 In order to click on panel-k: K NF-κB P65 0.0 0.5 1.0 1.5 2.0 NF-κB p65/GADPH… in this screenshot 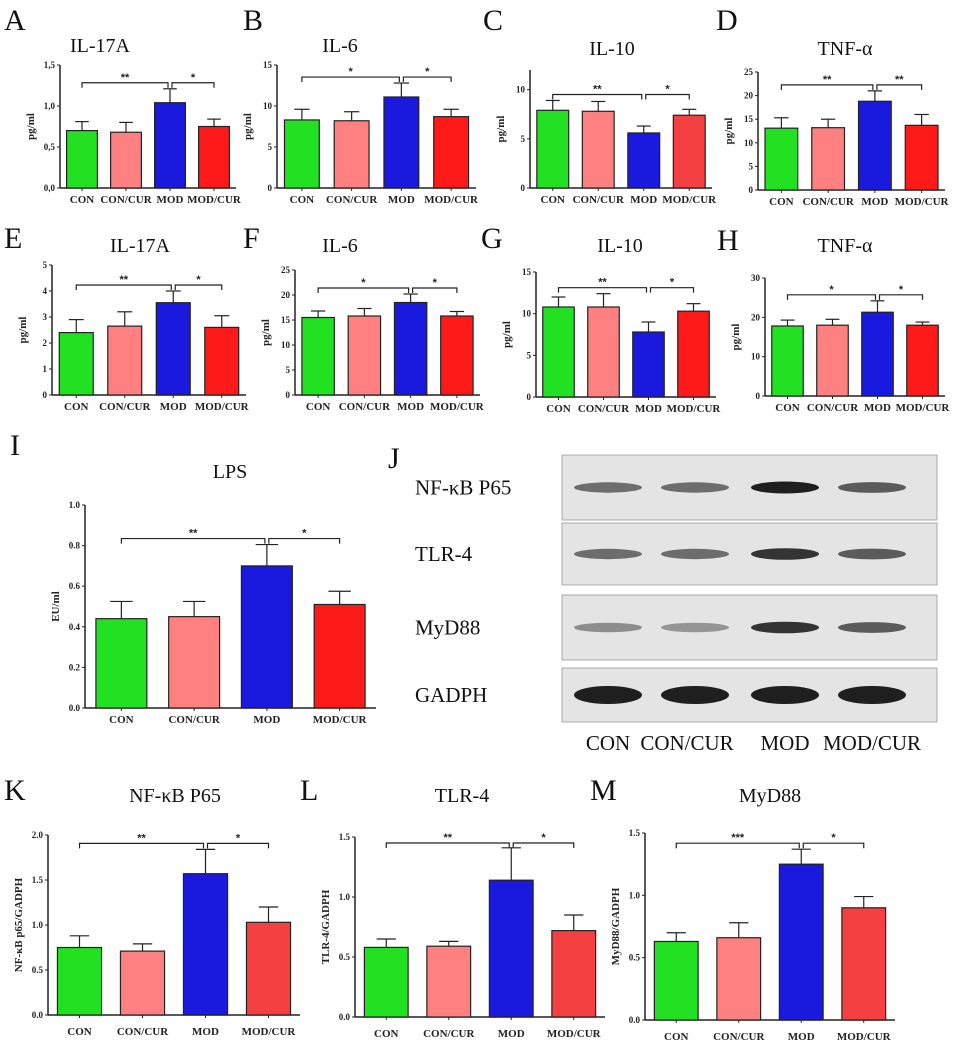, I will do `click(152, 906)`.